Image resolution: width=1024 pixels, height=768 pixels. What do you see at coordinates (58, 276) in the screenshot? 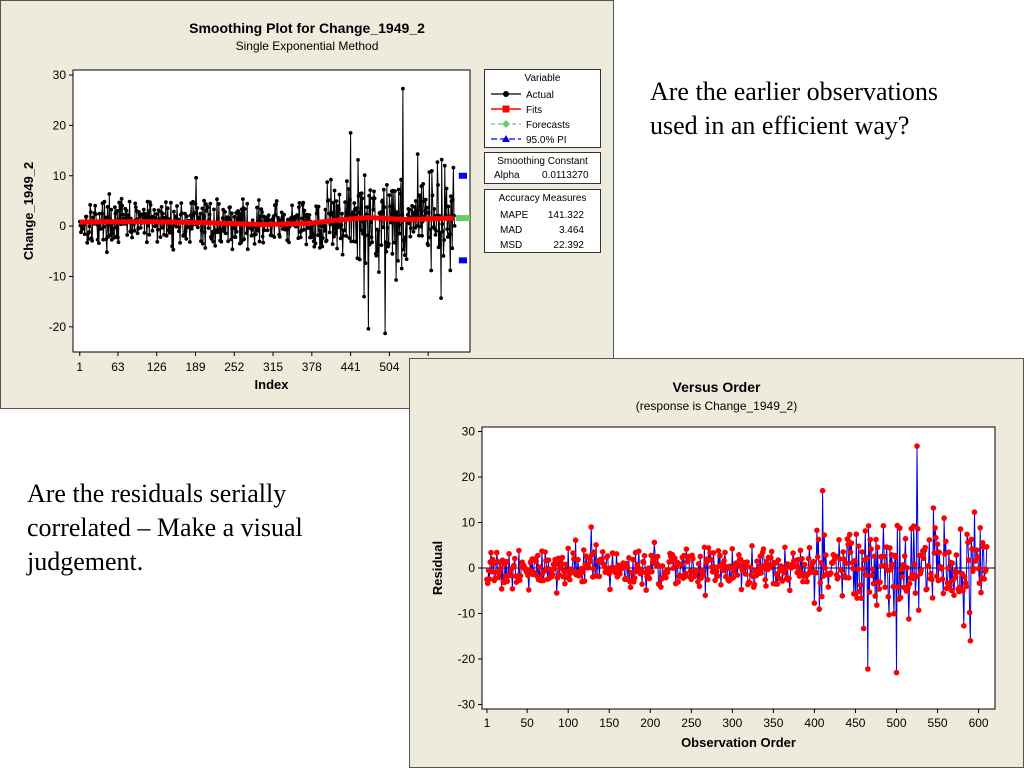
I see `y-tick-label: -10` at bounding box center [58, 276].